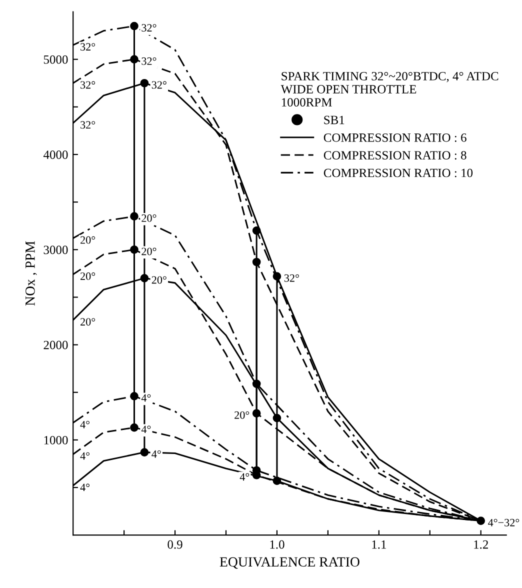 This screenshot has width=522, height=588. Describe the element at coordinates (56, 440) in the screenshot. I see `y-tick-label: 1000` at that location.